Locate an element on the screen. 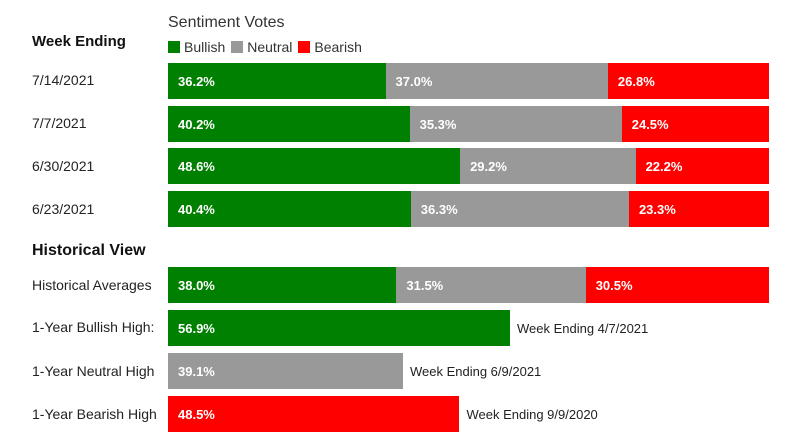  high-row-label-bullish: 1-Year Bullish High: is located at coordinates (93, 327).